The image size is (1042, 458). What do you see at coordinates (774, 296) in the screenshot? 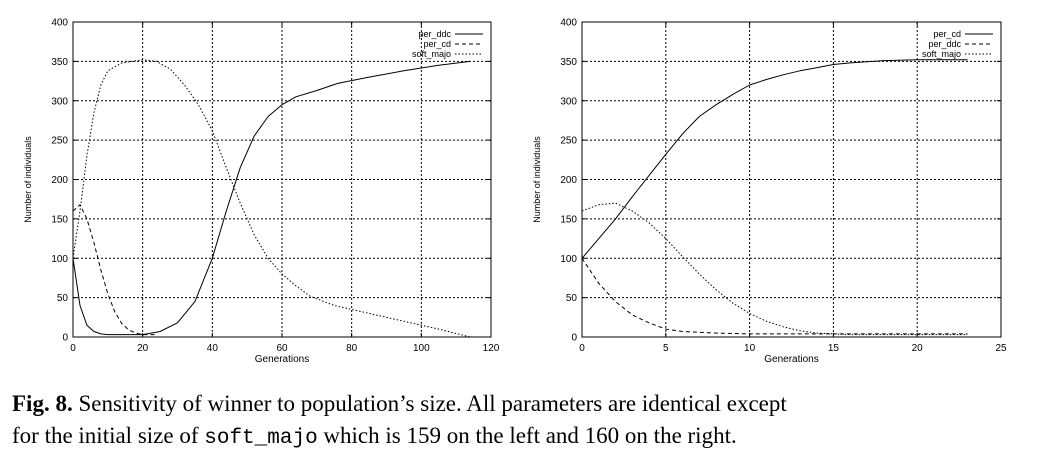
I see `series-line-per-ddc` at bounding box center [774, 296].